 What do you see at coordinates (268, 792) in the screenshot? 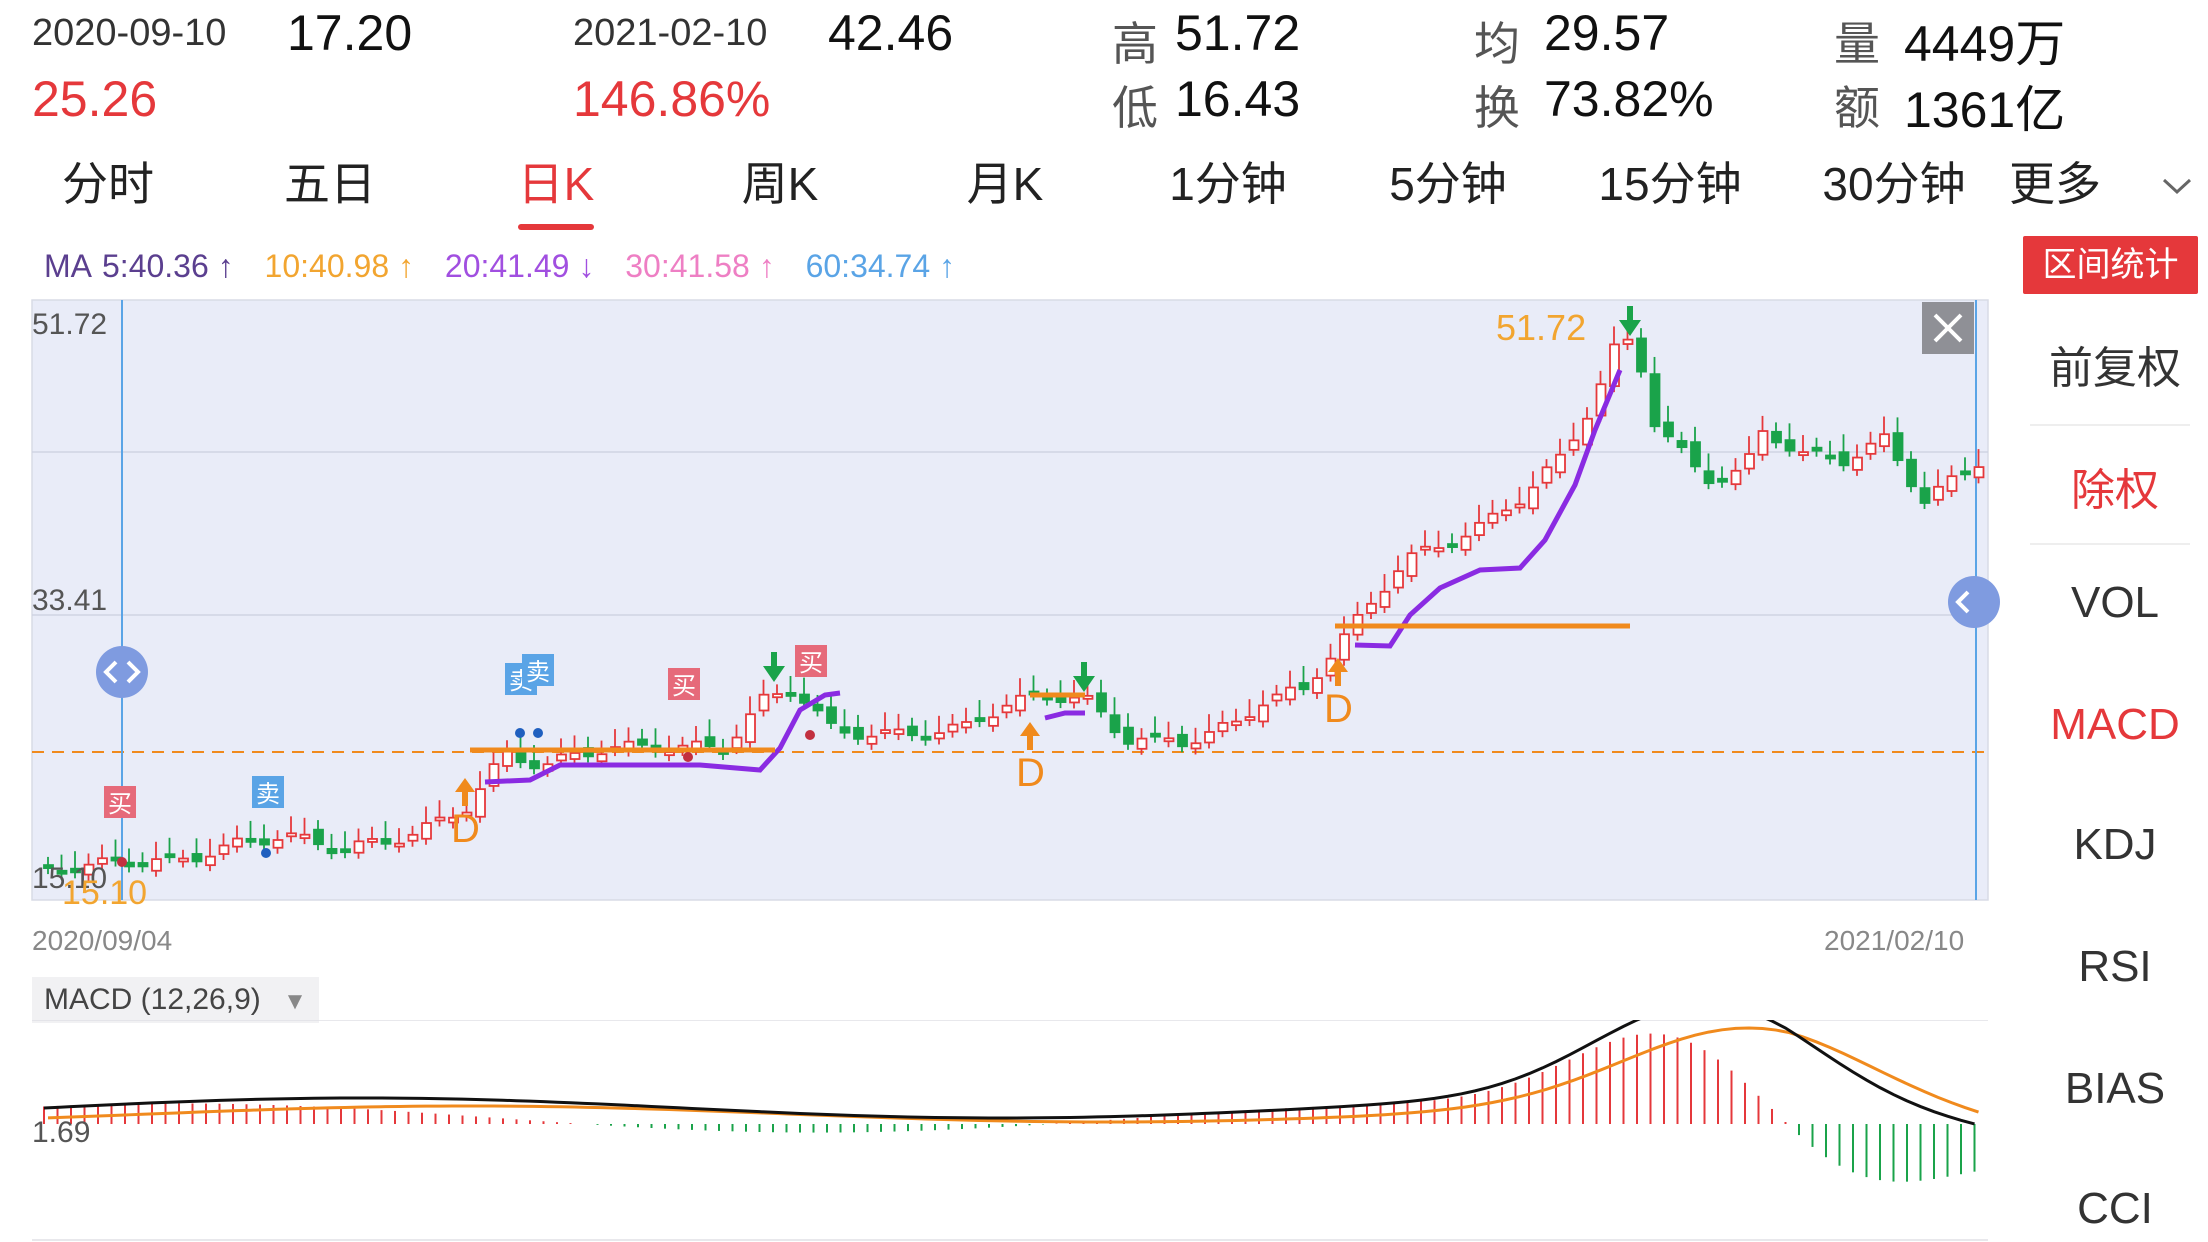
I see `sell-badge` at bounding box center [268, 792].